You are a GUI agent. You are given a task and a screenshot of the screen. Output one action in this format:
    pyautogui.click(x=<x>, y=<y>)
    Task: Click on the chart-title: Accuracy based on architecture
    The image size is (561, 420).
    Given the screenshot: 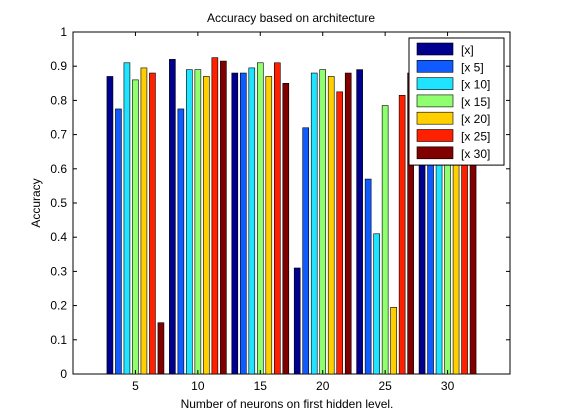 What is the action you would take?
    pyautogui.click(x=291, y=18)
    